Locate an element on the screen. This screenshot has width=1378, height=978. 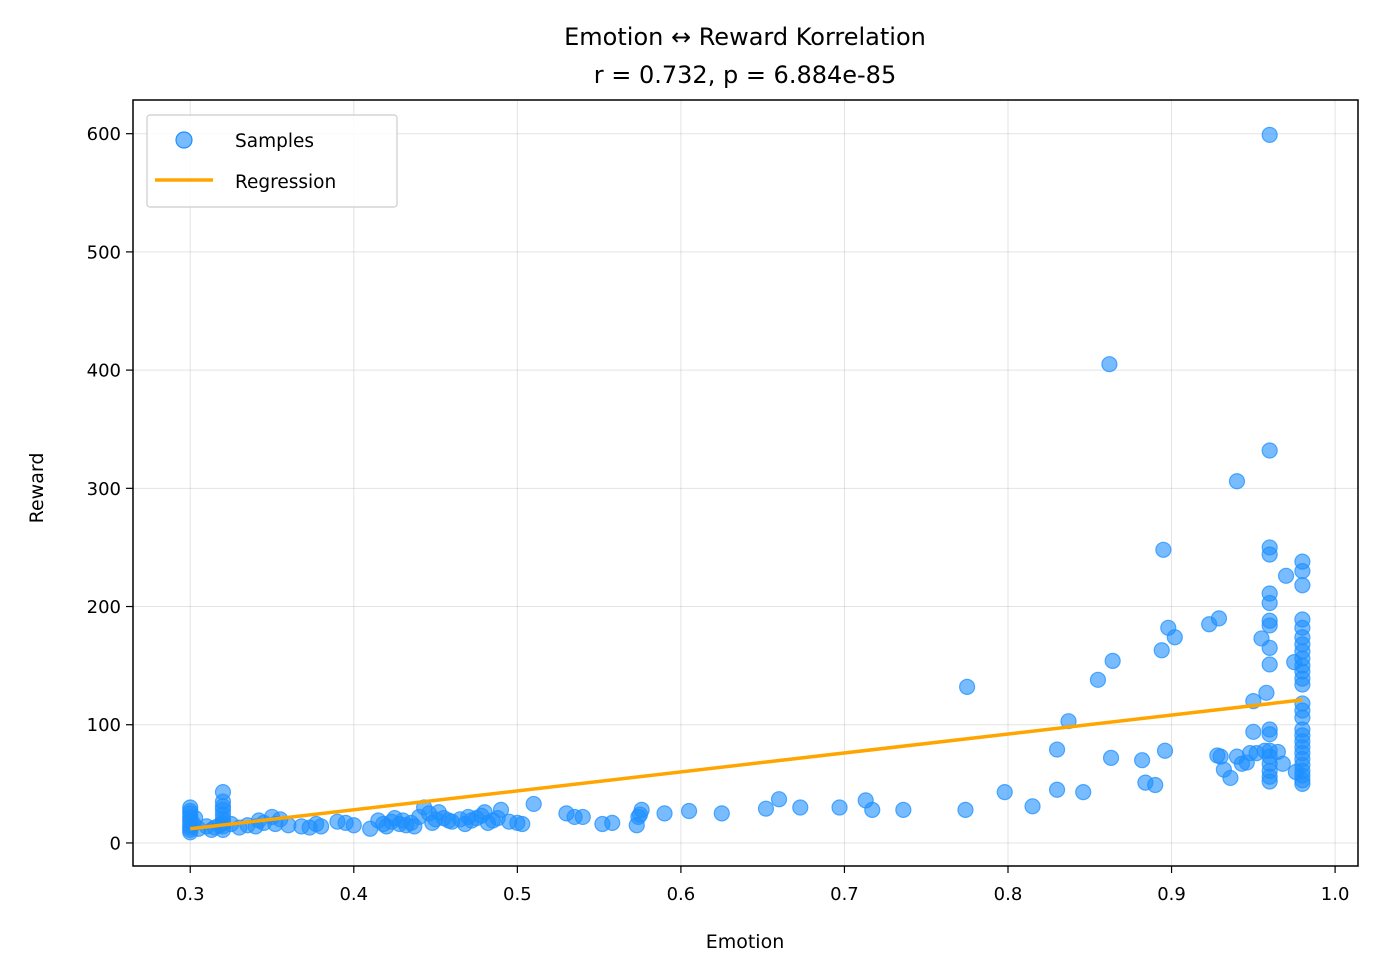
y-tick-label: 500 is located at coordinates (104, 252).